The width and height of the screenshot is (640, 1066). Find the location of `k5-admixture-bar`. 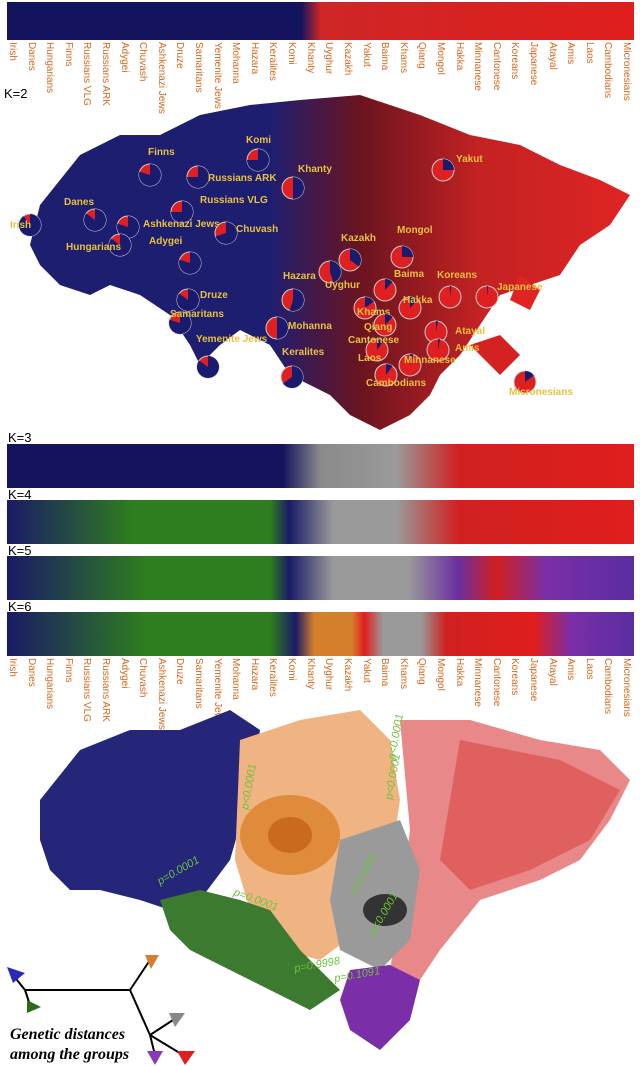

k5-admixture-bar is located at coordinates (320, 578).